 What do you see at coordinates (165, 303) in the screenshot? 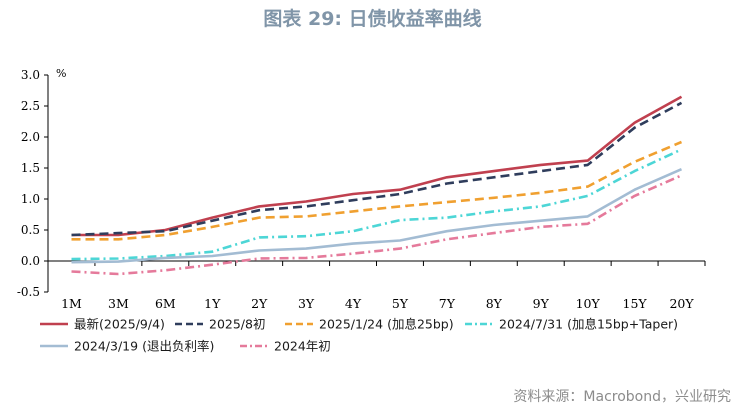
I see `x-tick-label: 6M` at bounding box center [165, 303].